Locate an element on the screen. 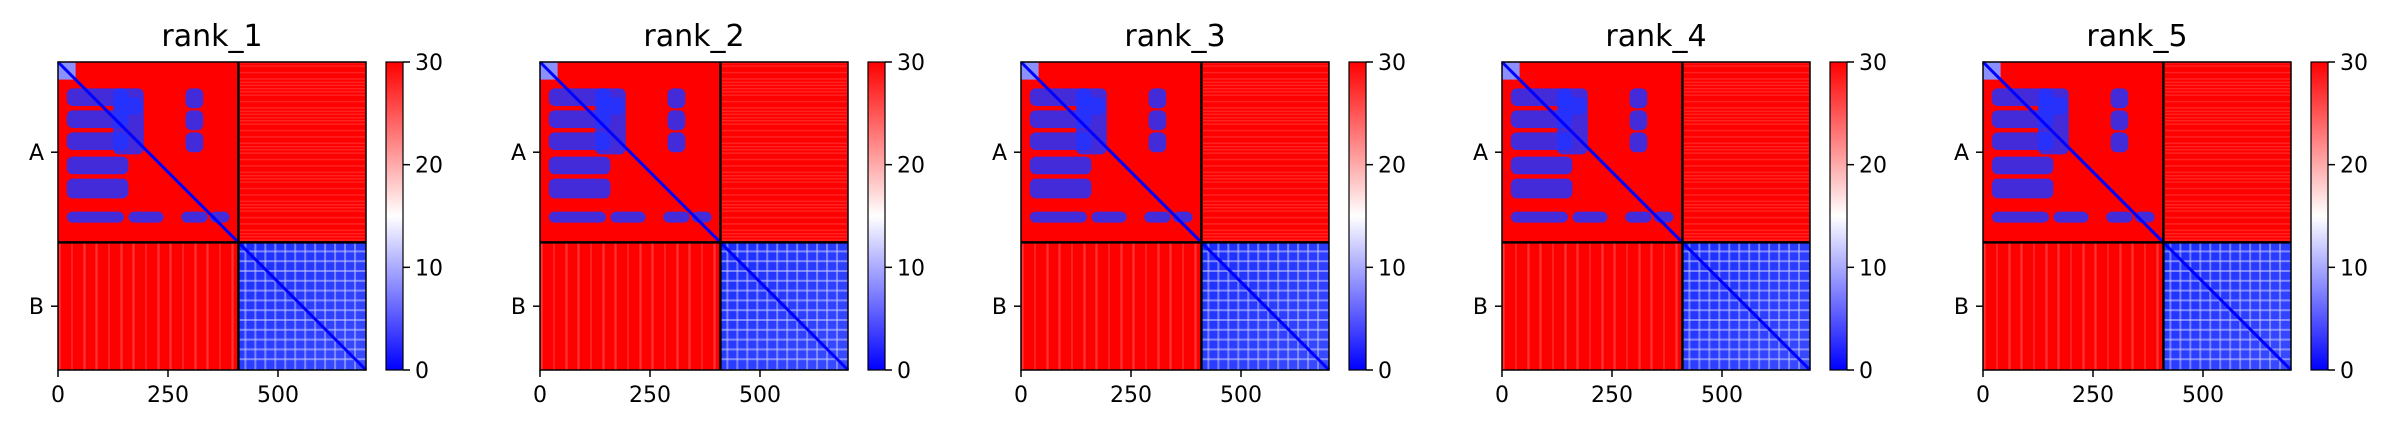  colorbar-tick-label: 0 is located at coordinates (904, 371).